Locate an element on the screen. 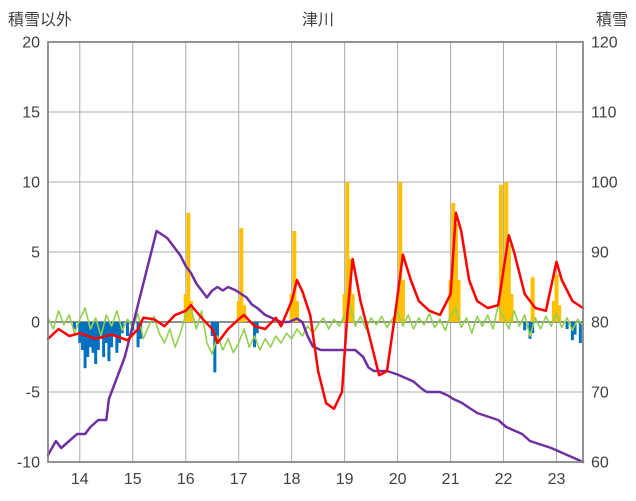 This screenshot has width=636, height=501. right-axis-title: 積雪 is located at coordinates (611, 20).